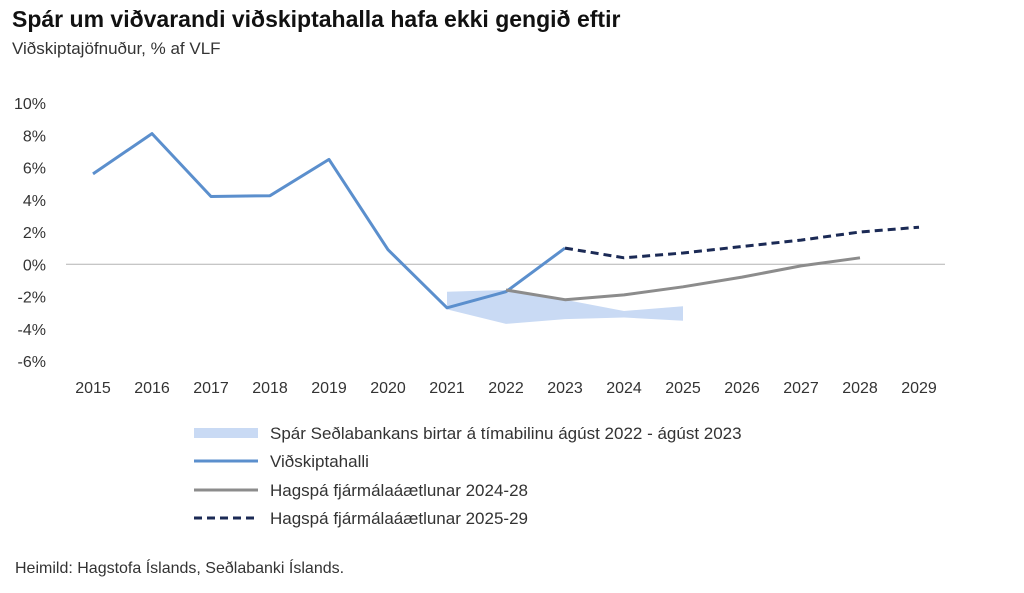 This screenshot has height=593, width=1024. What do you see at coordinates (34, 136) in the screenshot?
I see `y-tick-label: 8%` at bounding box center [34, 136].